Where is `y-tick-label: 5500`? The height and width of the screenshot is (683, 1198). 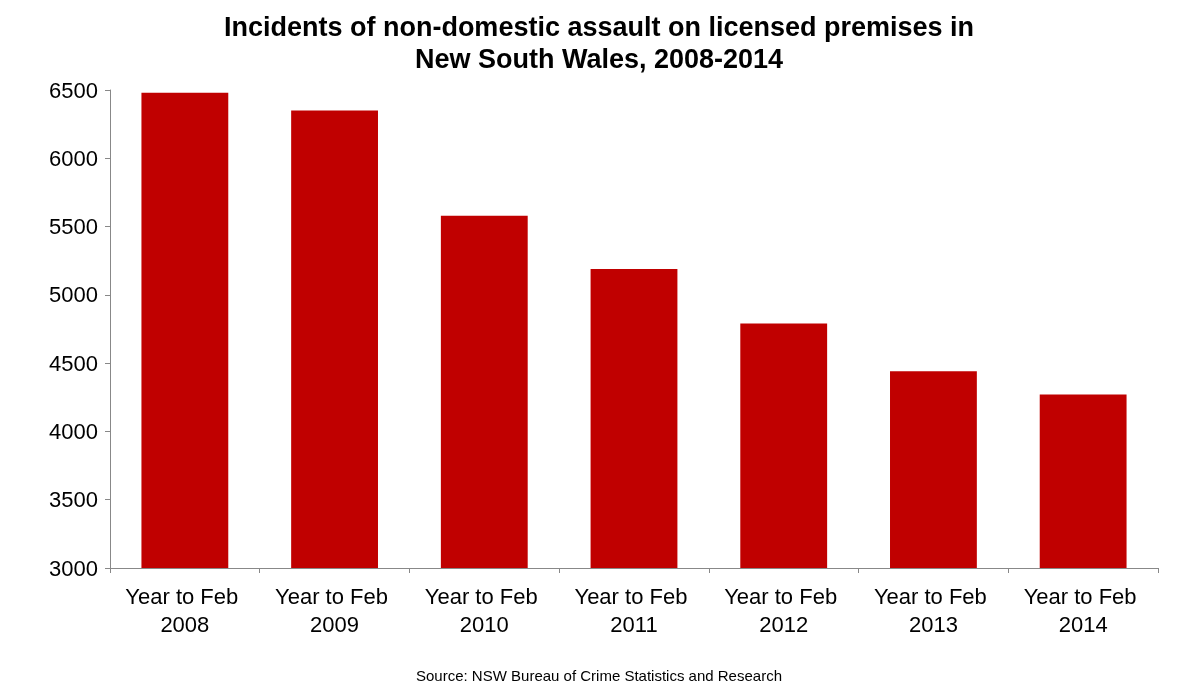 y-tick-label: 5500 is located at coordinates (73, 227).